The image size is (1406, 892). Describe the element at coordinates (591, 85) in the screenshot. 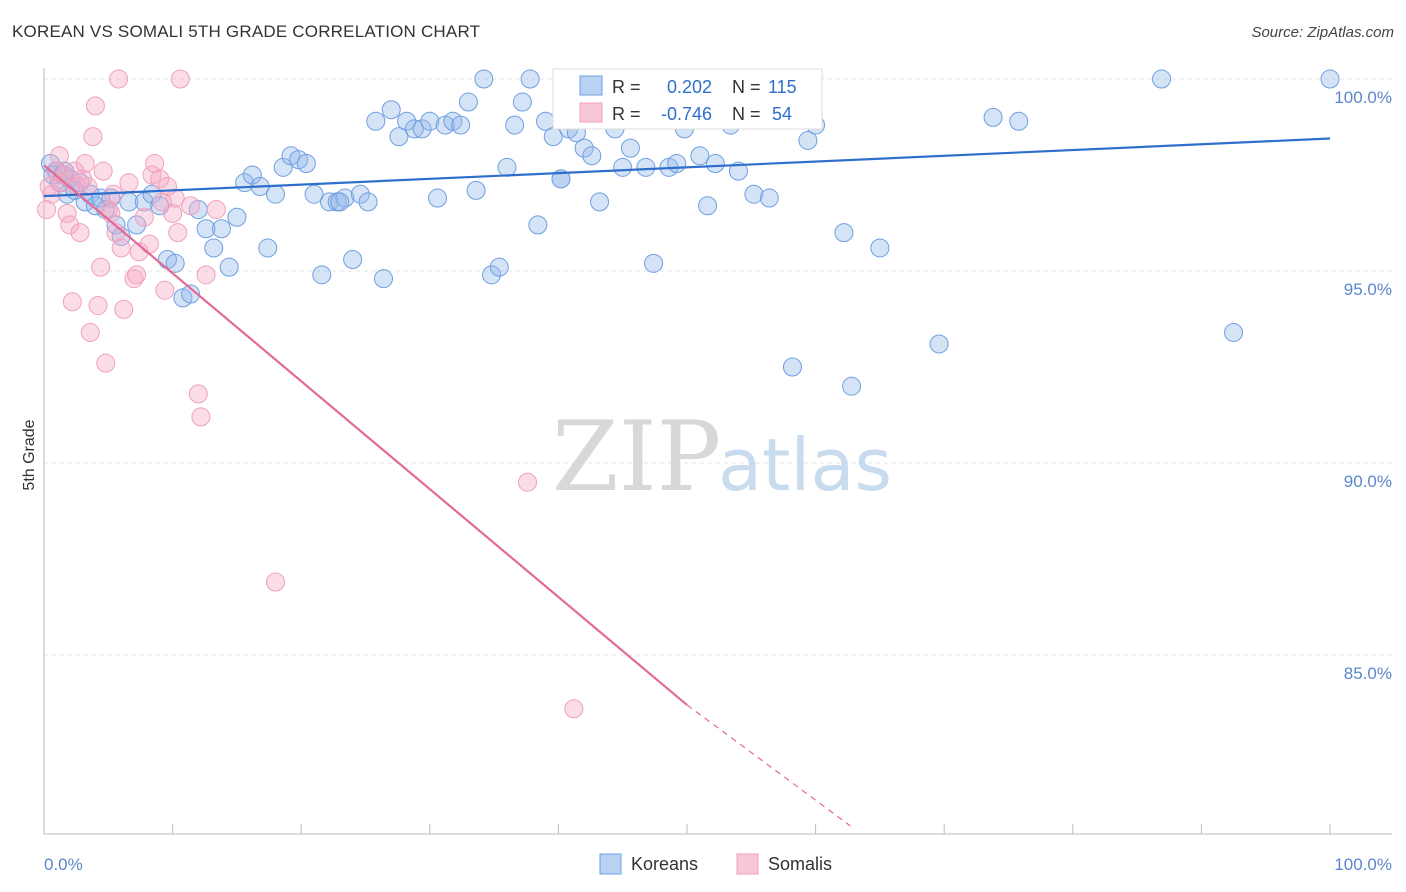

I see `korean-legend-swatch` at that location.